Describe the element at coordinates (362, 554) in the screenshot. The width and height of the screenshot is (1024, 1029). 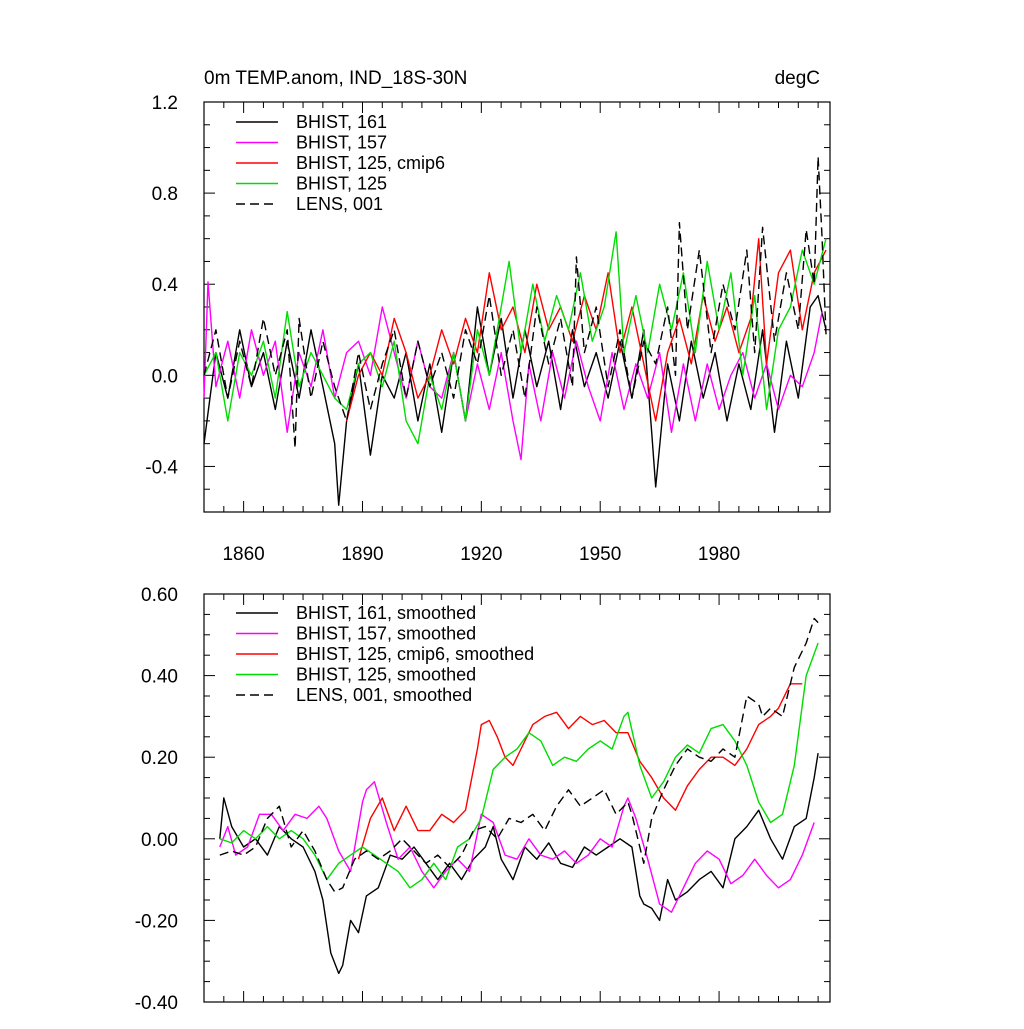
I see `panel-1-xtick-label: 1890` at that location.